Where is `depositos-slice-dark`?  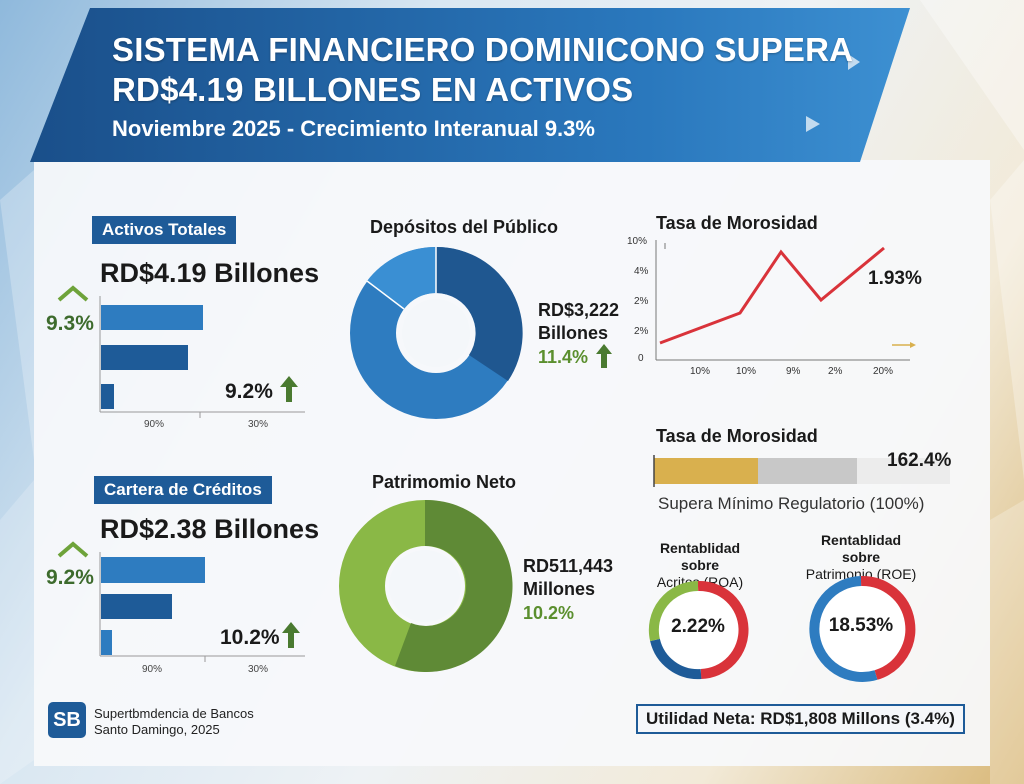
depositos-slice-dark is located at coordinates (479, 314).